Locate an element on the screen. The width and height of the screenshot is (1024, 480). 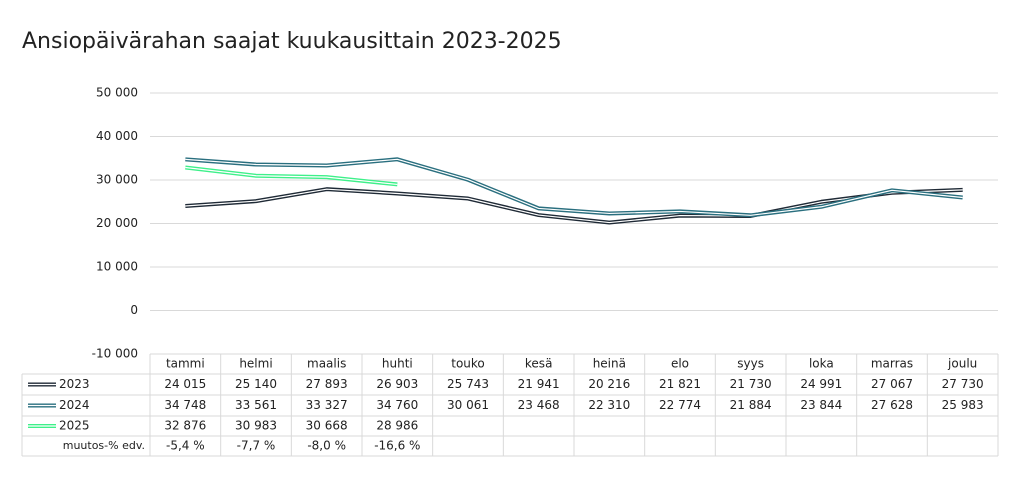
table-value: 28 986 is located at coordinates (397, 426).